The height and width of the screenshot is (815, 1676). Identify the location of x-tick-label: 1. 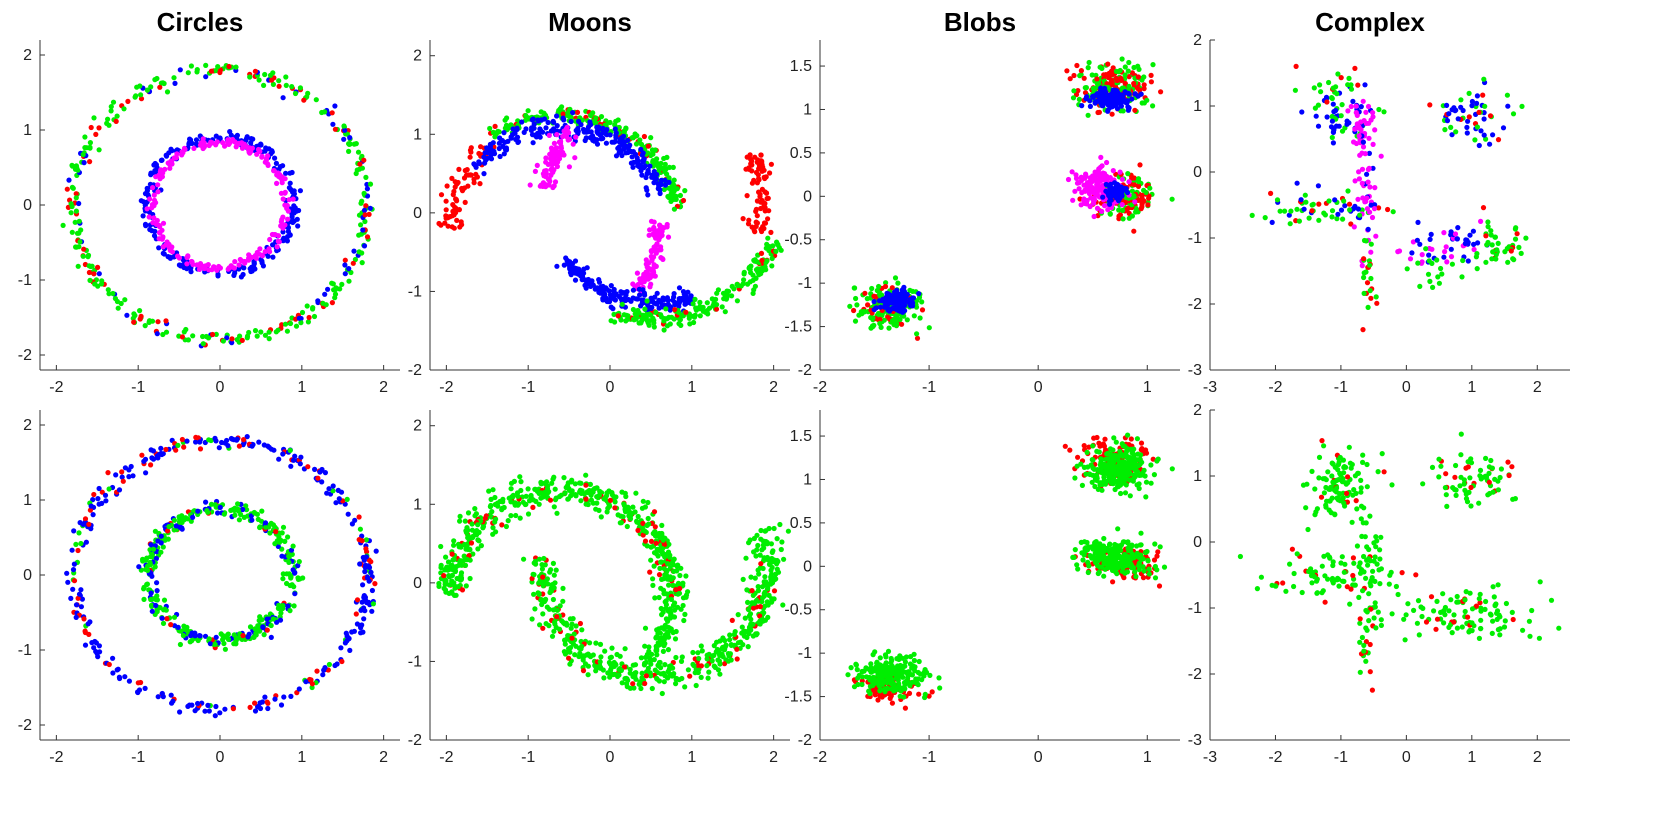
(301, 387).